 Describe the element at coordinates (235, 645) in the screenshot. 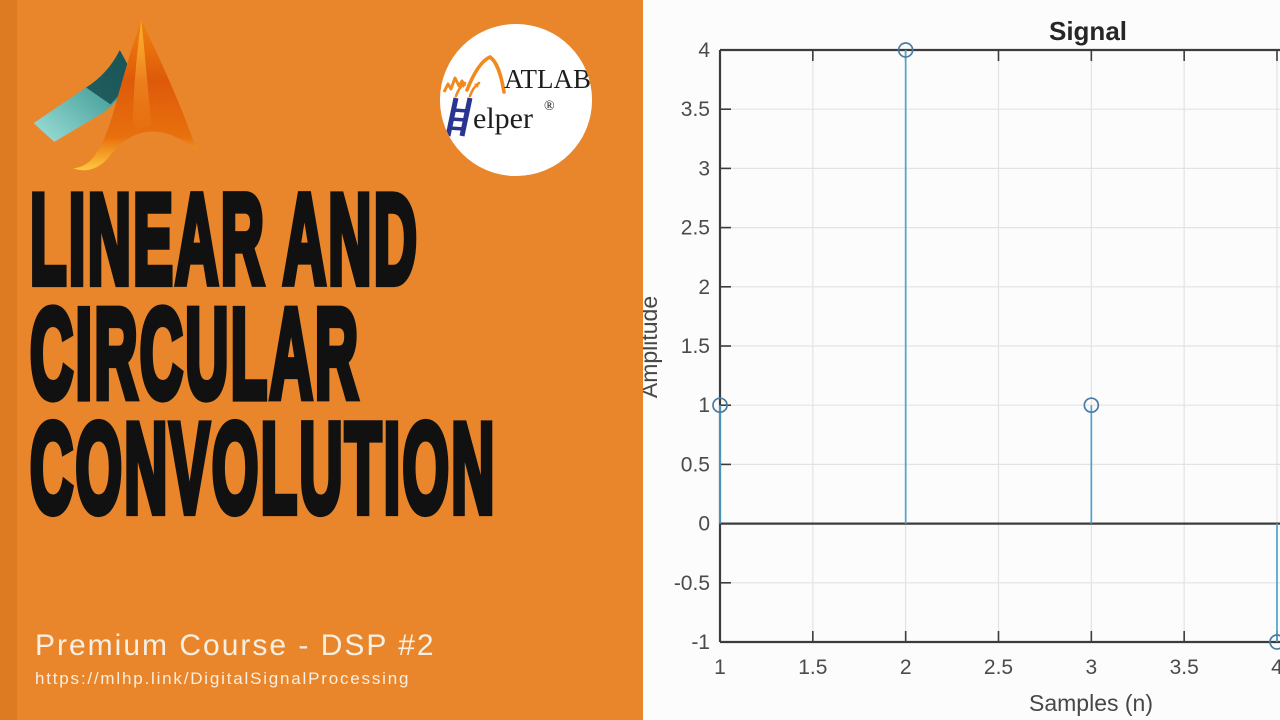

I see `course-subtitle: Premium Course - DSP #2` at that location.